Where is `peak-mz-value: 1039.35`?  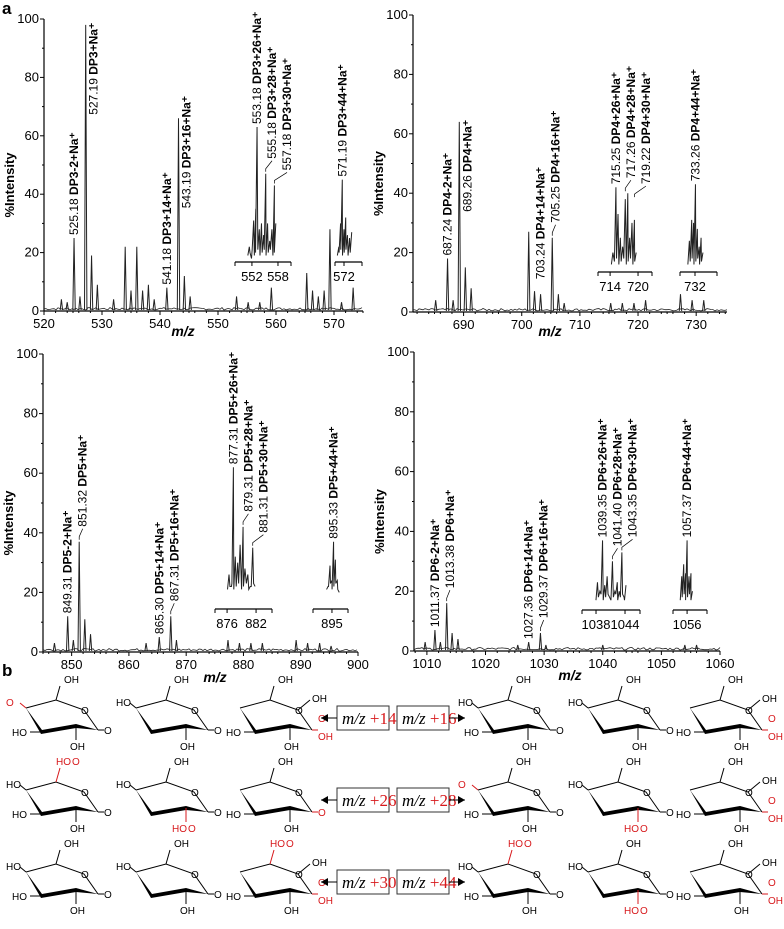 peak-mz-value: 1039.35 is located at coordinates (603, 514).